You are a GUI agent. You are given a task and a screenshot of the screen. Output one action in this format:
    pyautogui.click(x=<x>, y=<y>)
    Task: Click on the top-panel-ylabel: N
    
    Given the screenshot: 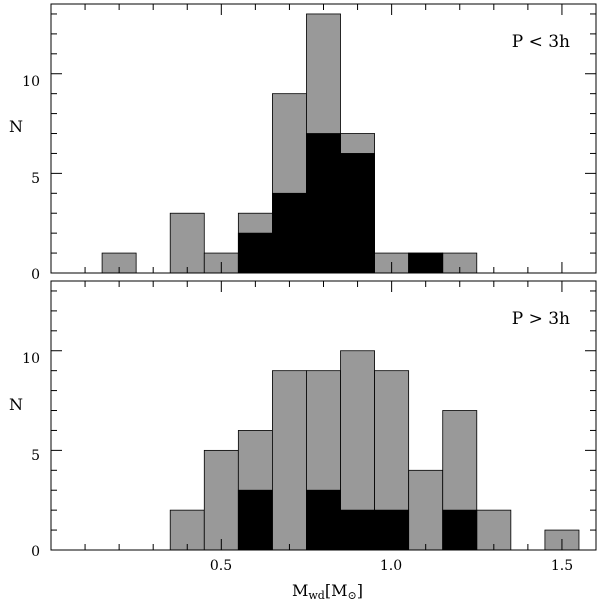 What is the action you would take?
    pyautogui.click(x=16, y=126)
    